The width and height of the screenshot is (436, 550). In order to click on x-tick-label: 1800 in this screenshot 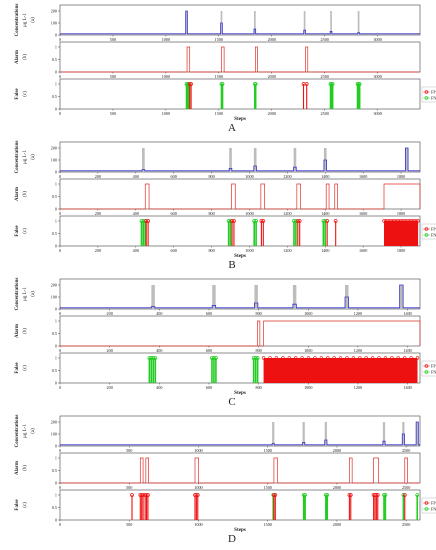, I will do `click(401, 213)`.